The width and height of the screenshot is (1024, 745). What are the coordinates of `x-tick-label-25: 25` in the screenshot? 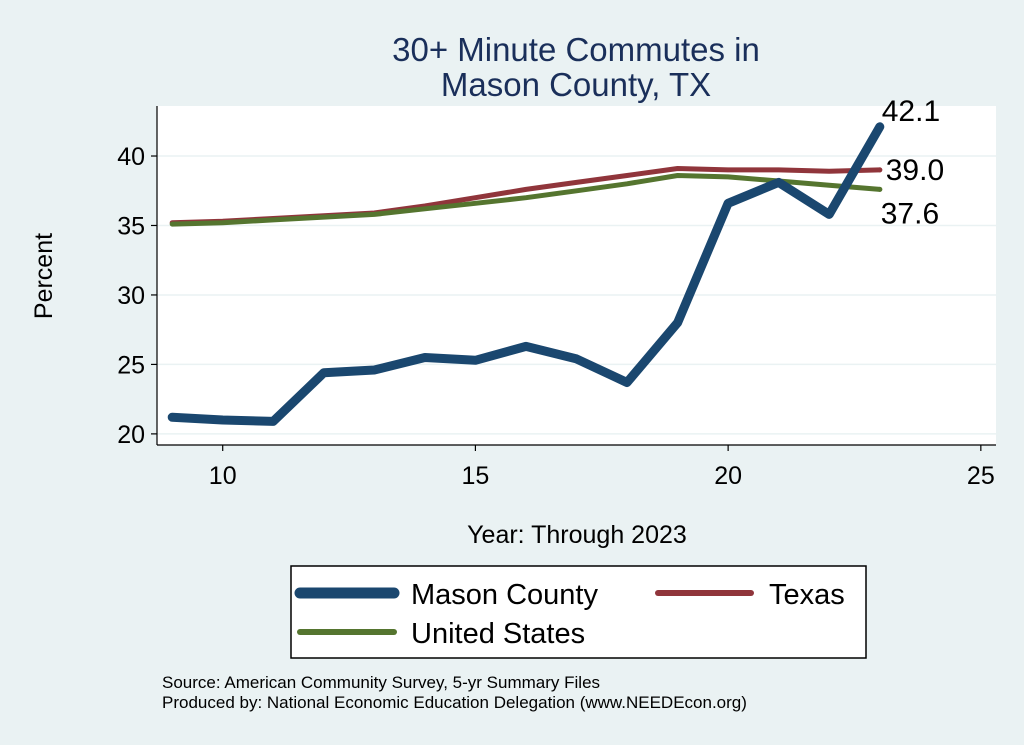 It's located at (981, 476).